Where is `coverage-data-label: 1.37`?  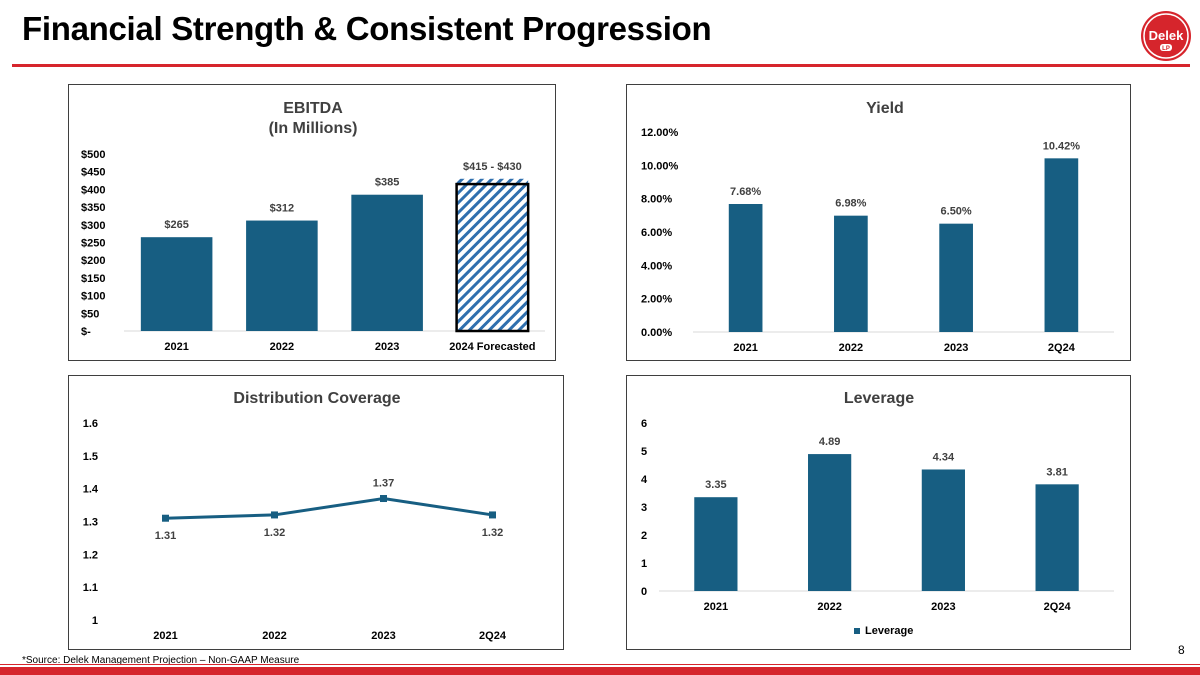
coverage-data-label: 1.37 is located at coordinates (383, 484).